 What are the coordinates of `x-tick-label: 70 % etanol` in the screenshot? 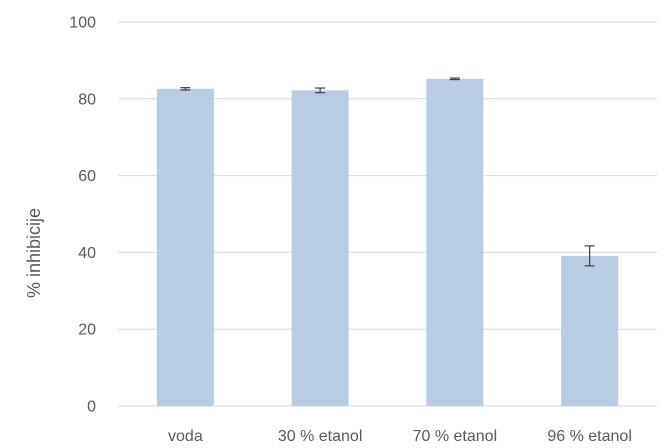 It's located at (455, 436).